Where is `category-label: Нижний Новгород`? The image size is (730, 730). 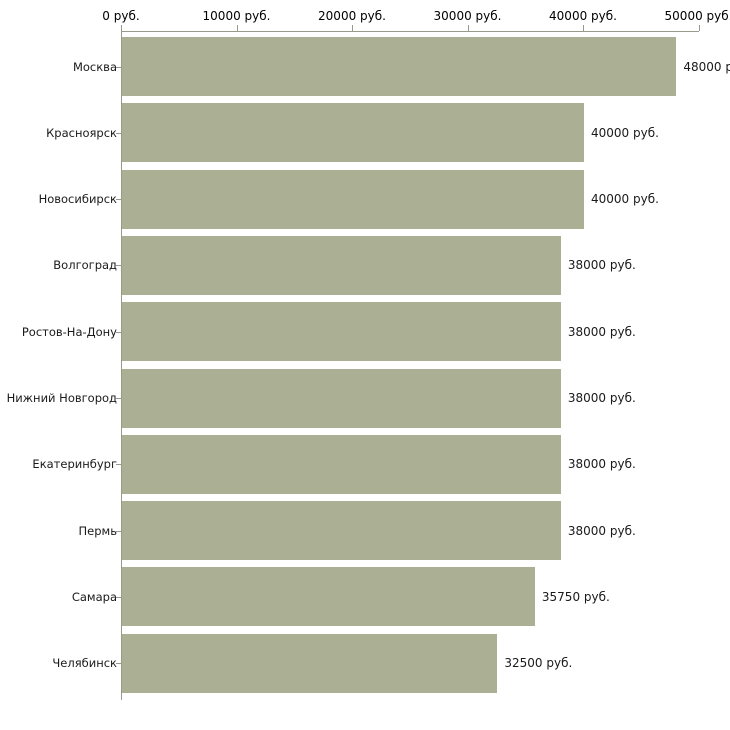 category-label: Нижний Новгород is located at coordinates (61, 398).